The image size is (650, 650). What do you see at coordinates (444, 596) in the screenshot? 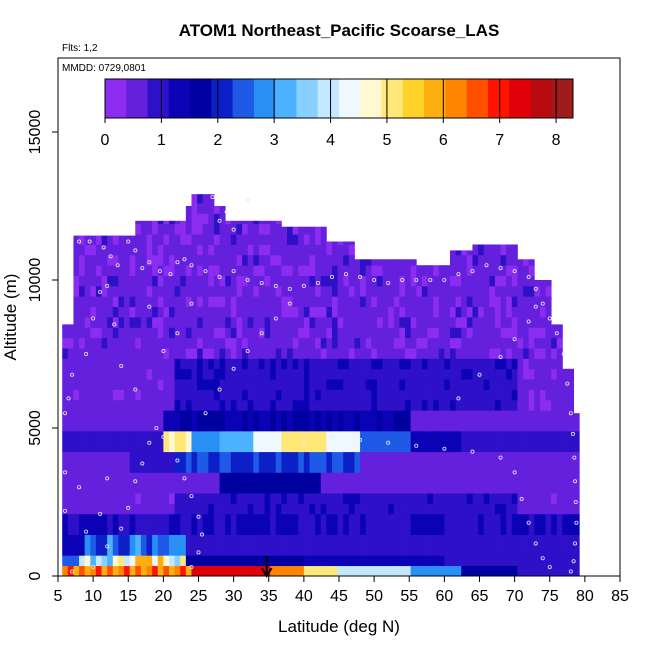
I see `x-tick-label: 60` at bounding box center [444, 596].